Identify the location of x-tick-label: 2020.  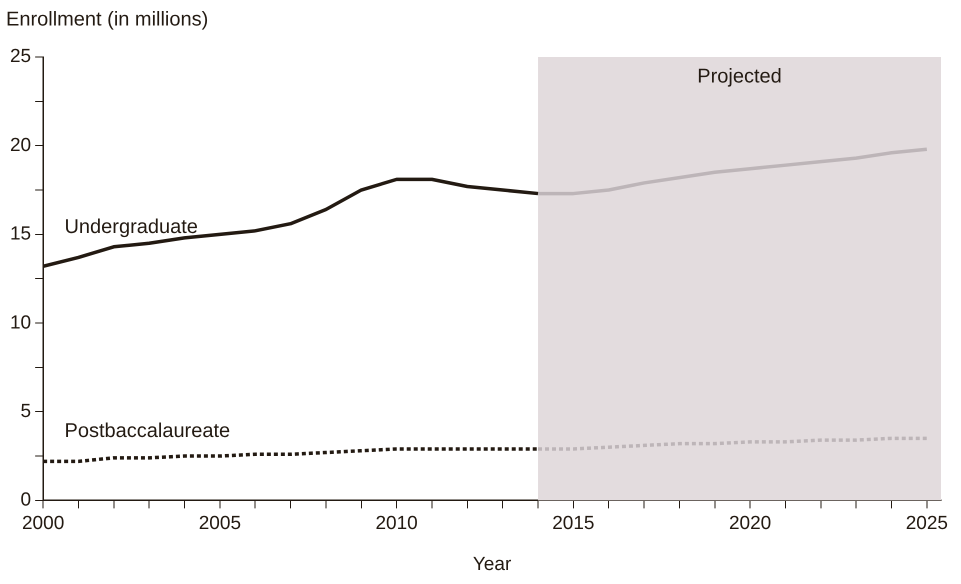
(750, 523).